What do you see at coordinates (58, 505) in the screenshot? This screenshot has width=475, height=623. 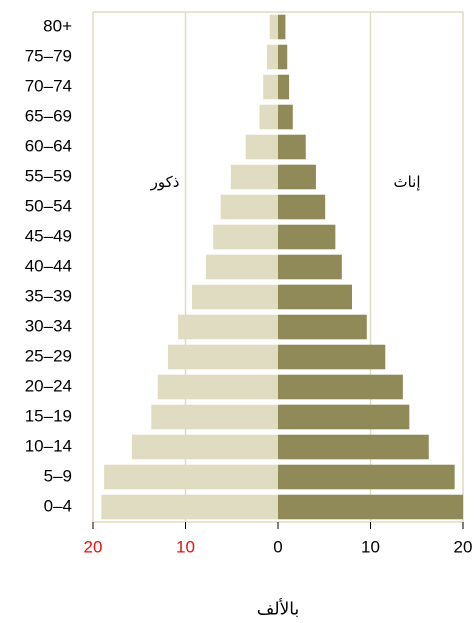 I see `y-tick-label: 0–4` at bounding box center [58, 505].